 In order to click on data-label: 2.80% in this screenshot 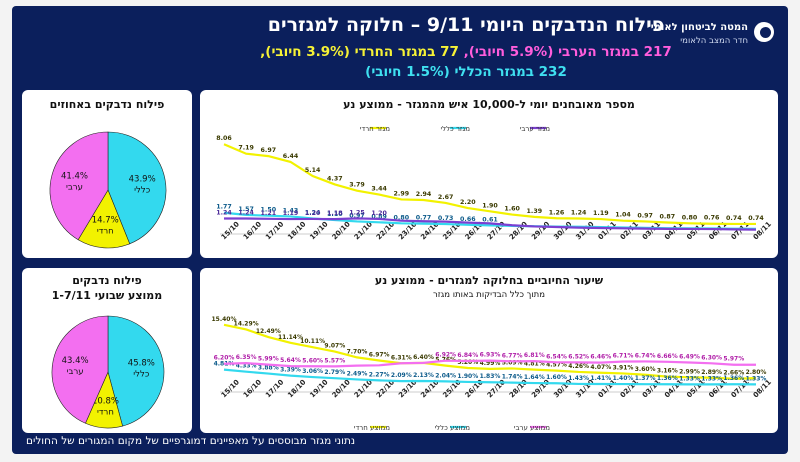, I will do `click(756, 372)`.